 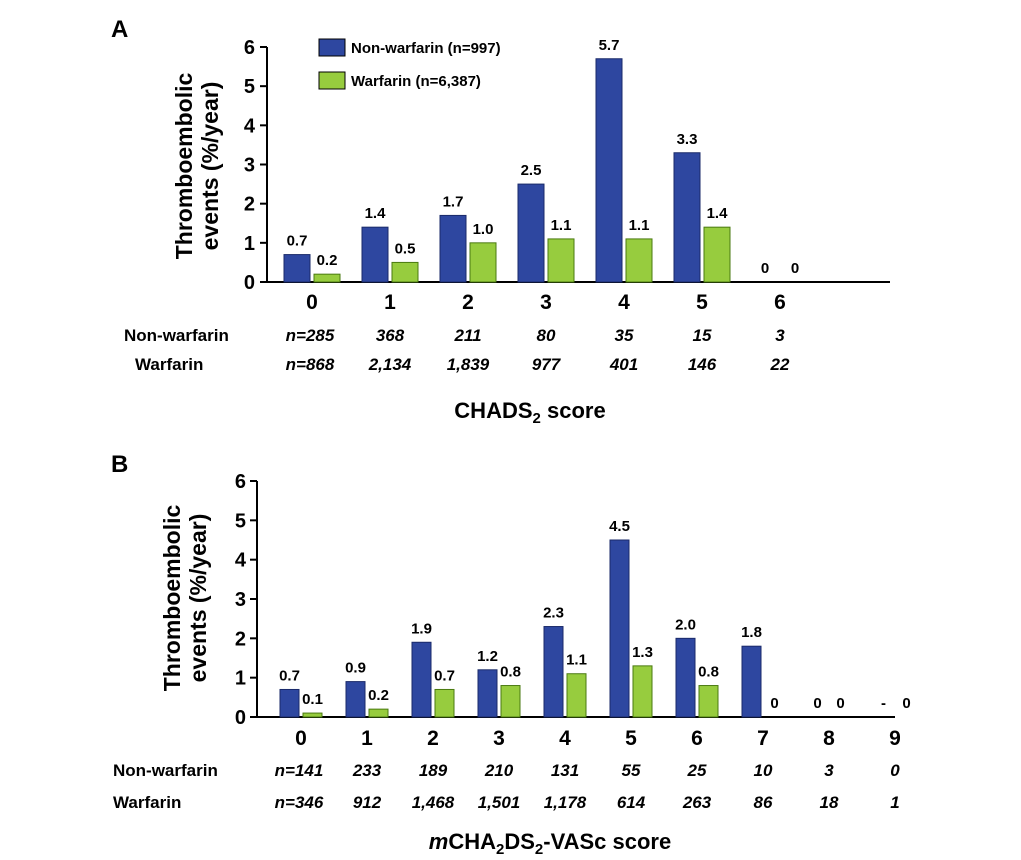 I want to click on y-tick-label-b: 2, so click(x=240, y=639).